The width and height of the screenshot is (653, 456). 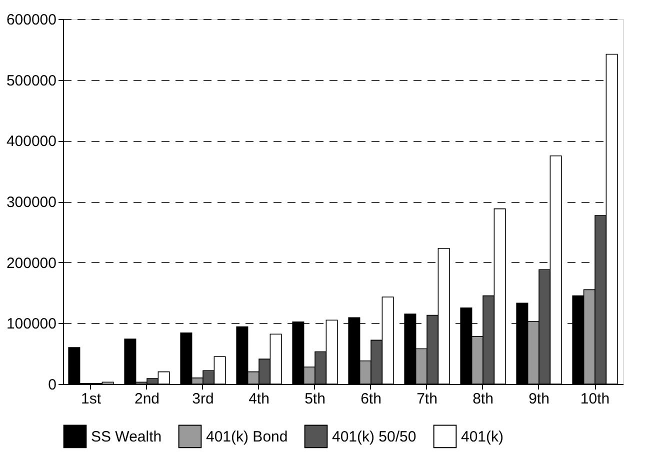 What do you see at coordinates (31, 263) in the screenshot?
I see `y-tick-label: 200000` at bounding box center [31, 263].